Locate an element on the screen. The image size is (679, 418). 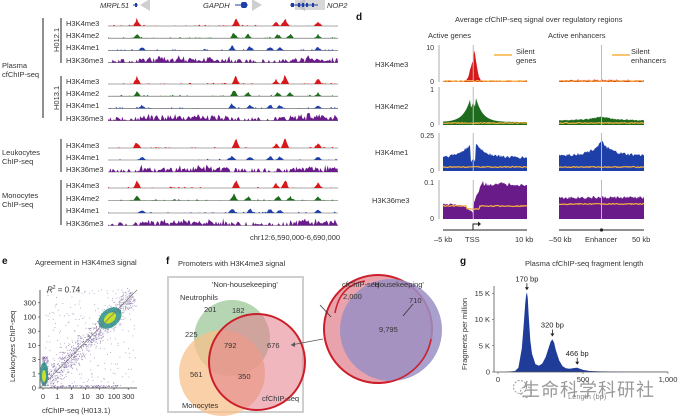
enhancer-dot-icon is located at coordinates (601, 230).